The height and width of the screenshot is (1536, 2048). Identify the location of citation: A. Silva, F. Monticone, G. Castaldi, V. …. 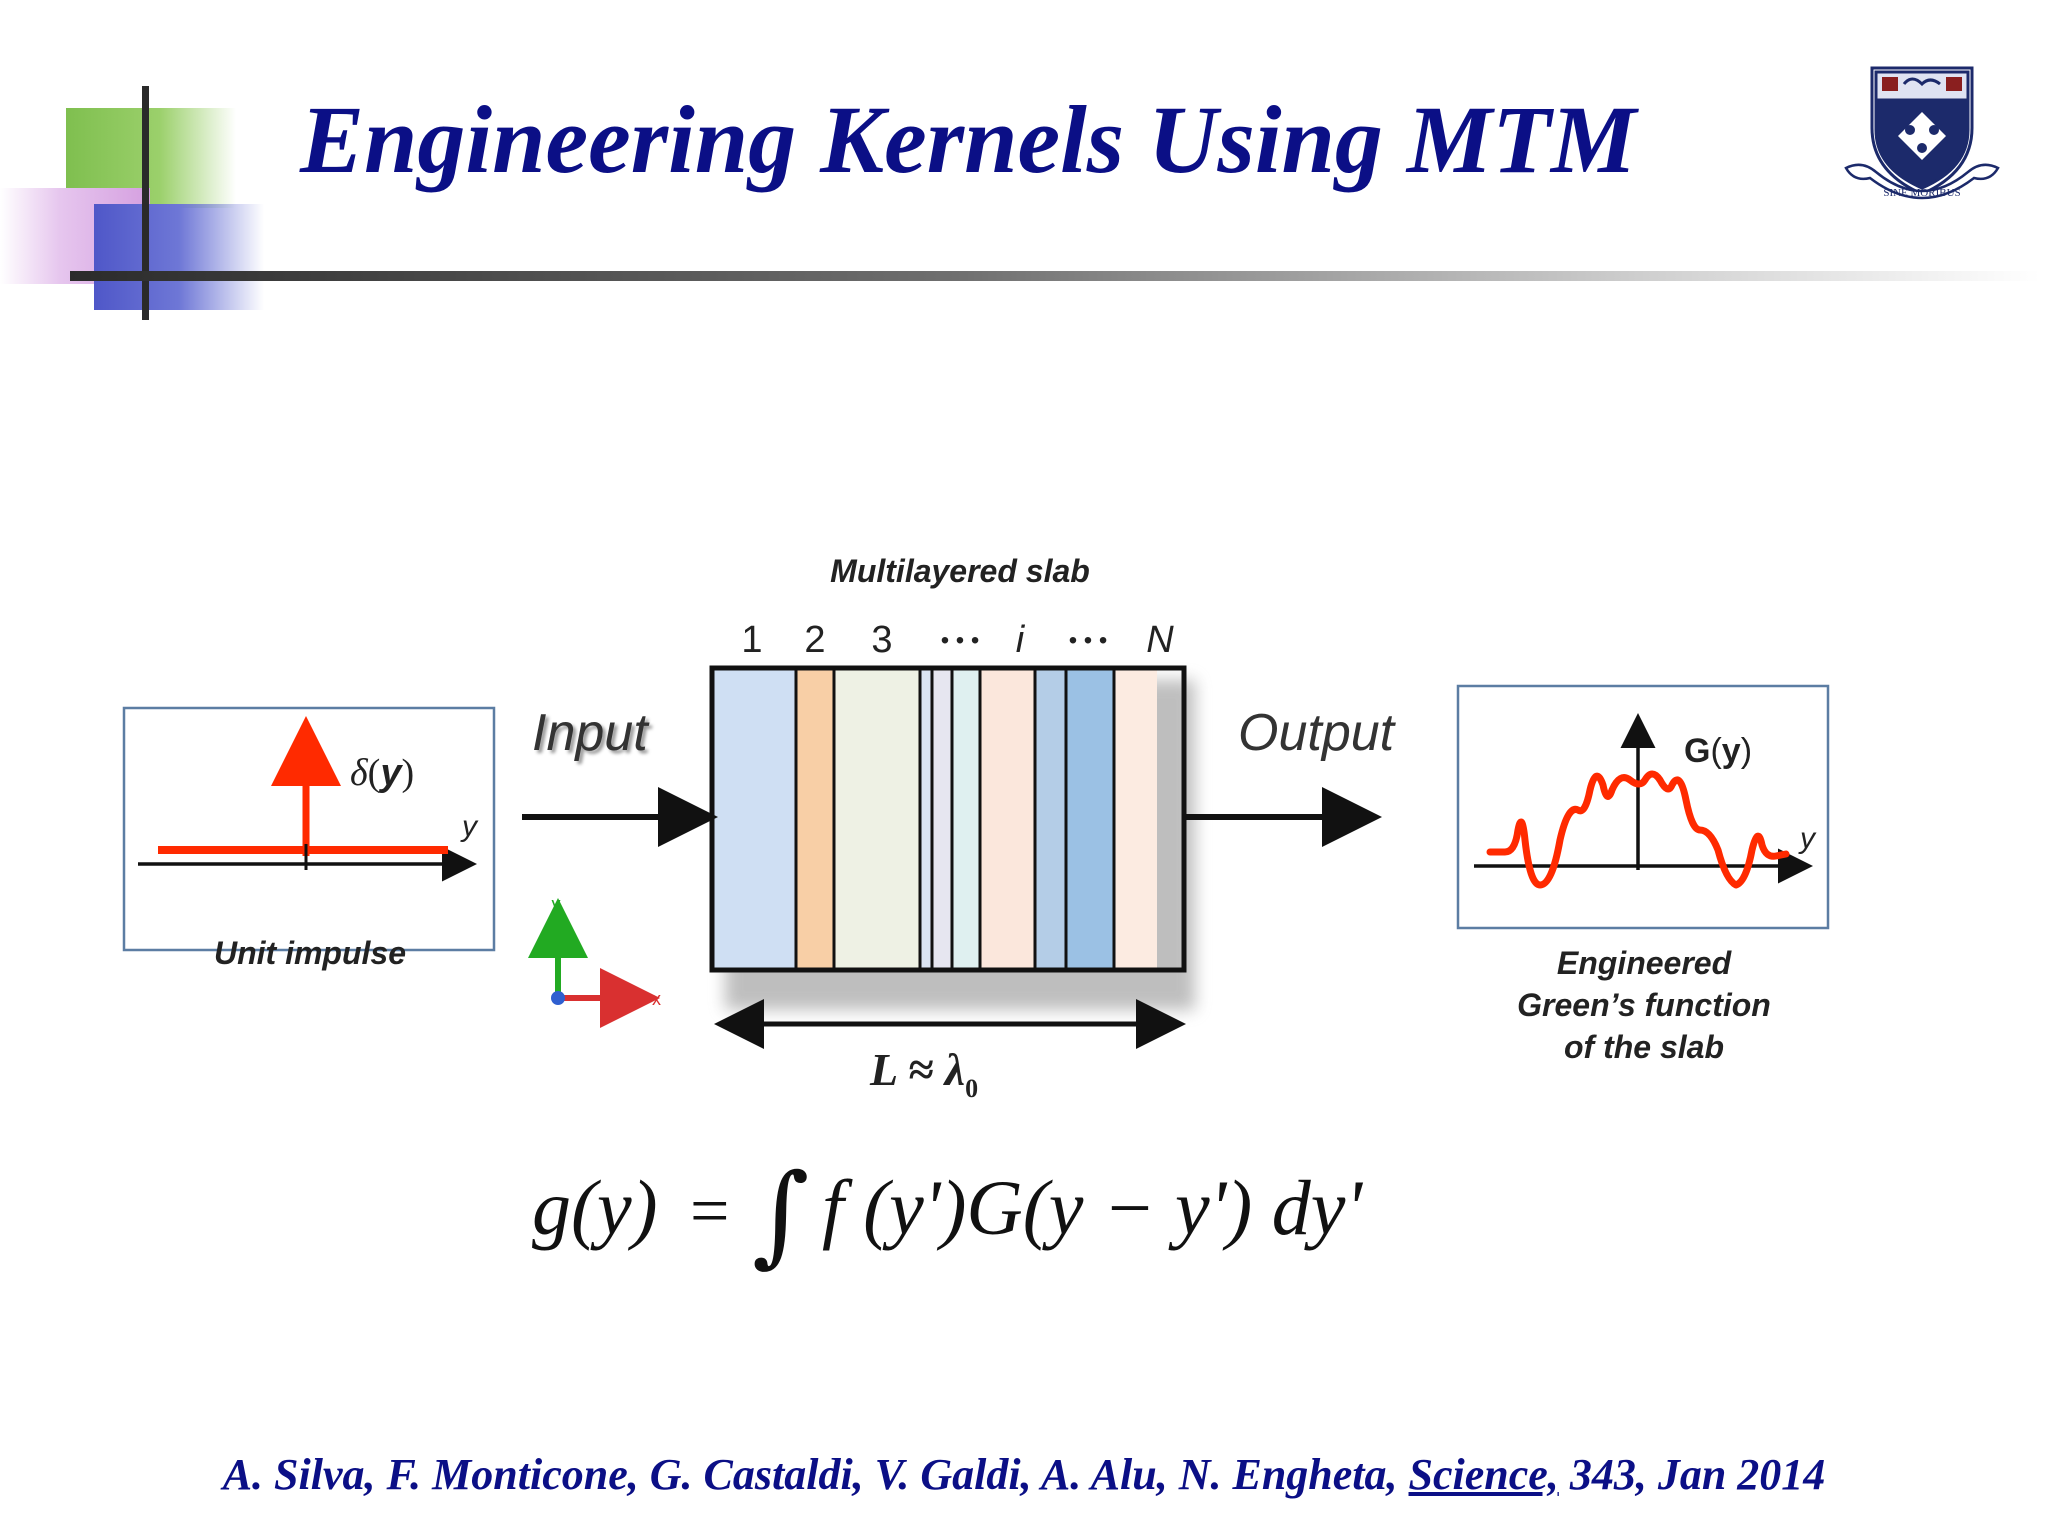
(1024, 1475).